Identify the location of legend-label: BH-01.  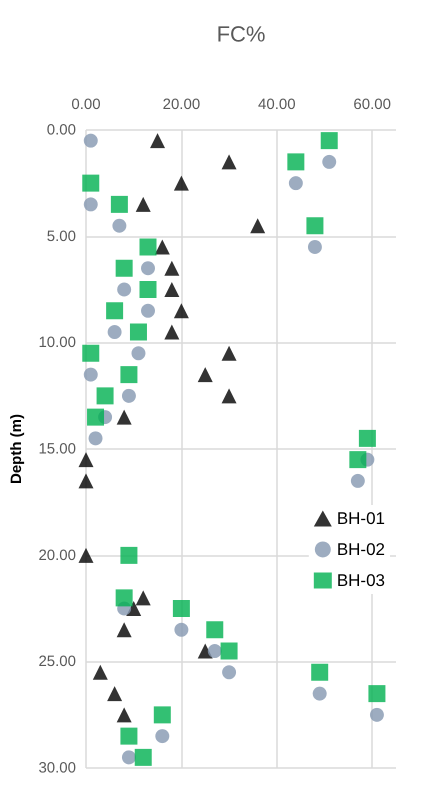
(360, 518).